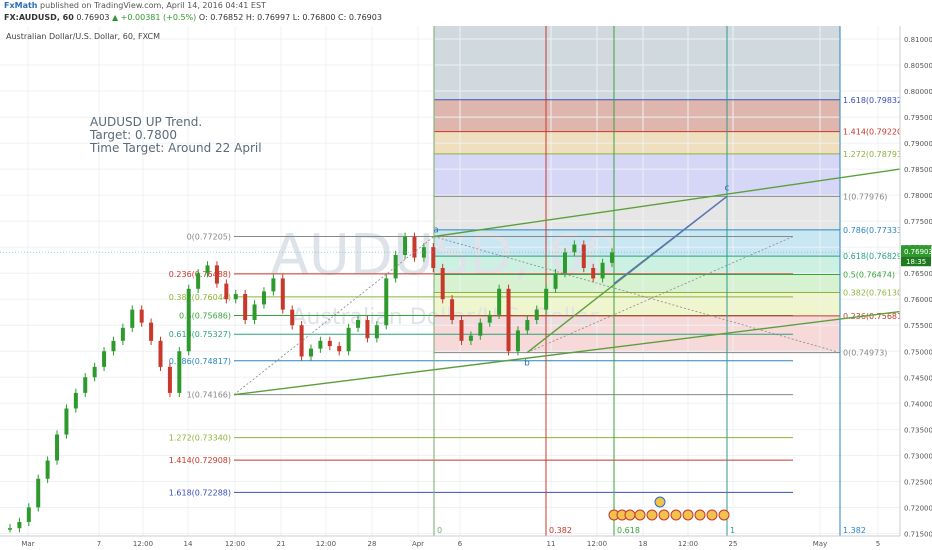  I want to click on author-link: FxMath, so click(21, 5).